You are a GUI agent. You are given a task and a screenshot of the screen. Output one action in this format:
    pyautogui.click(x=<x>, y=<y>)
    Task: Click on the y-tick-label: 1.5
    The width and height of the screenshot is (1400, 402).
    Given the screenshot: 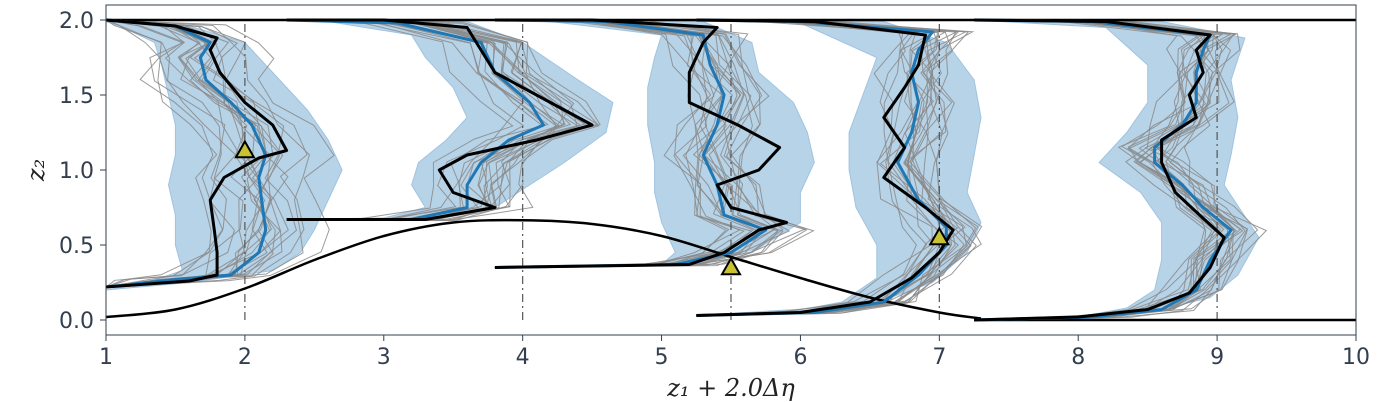 What is the action you would take?
    pyautogui.click(x=76, y=96)
    